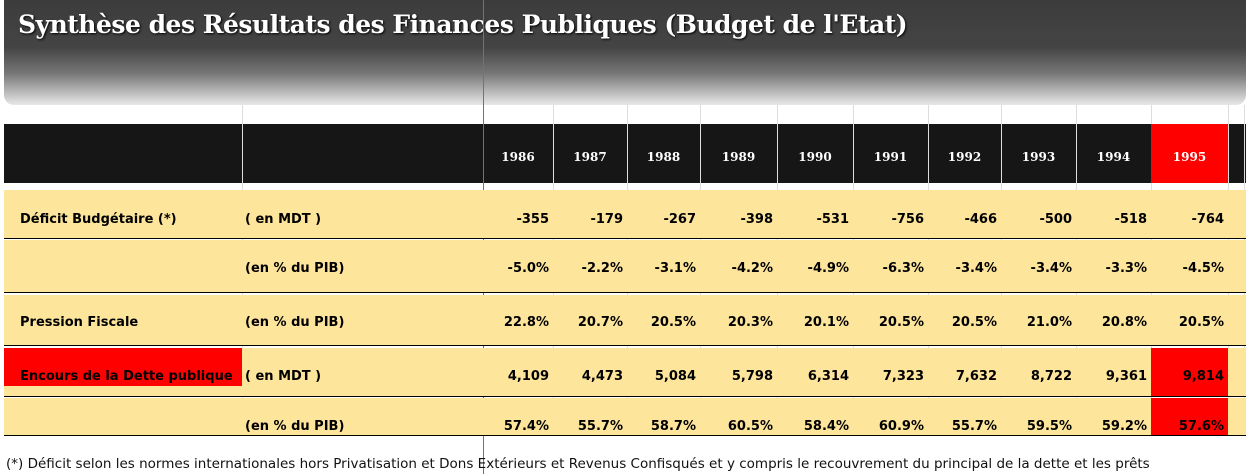 The width and height of the screenshot is (1246, 474). I want to click on value-cell: 60.5%, so click(750, 426).